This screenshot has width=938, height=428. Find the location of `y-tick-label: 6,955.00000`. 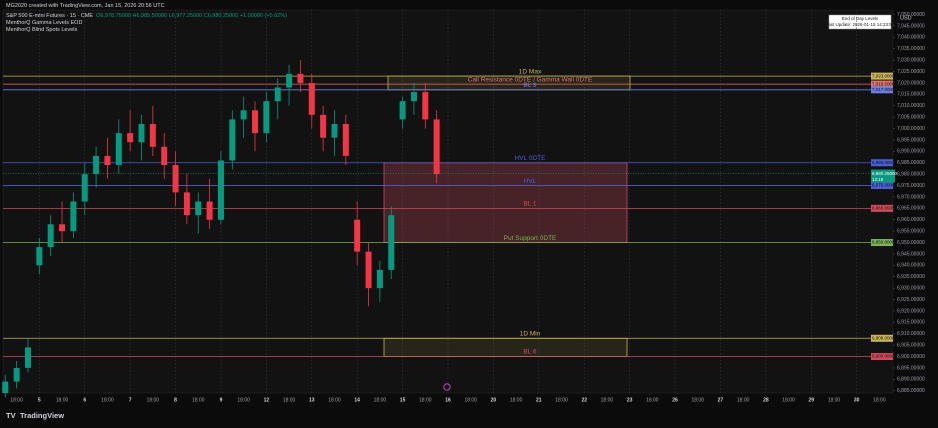

y-tick-label: 6,955.00000 is located at coordinates (911, 231).